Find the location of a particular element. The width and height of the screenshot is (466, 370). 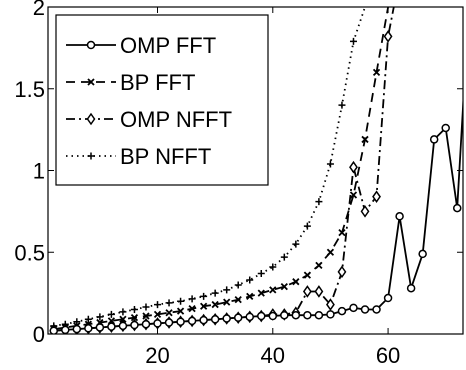

x-tick-label: 20 is located at coordinates (157, 355).